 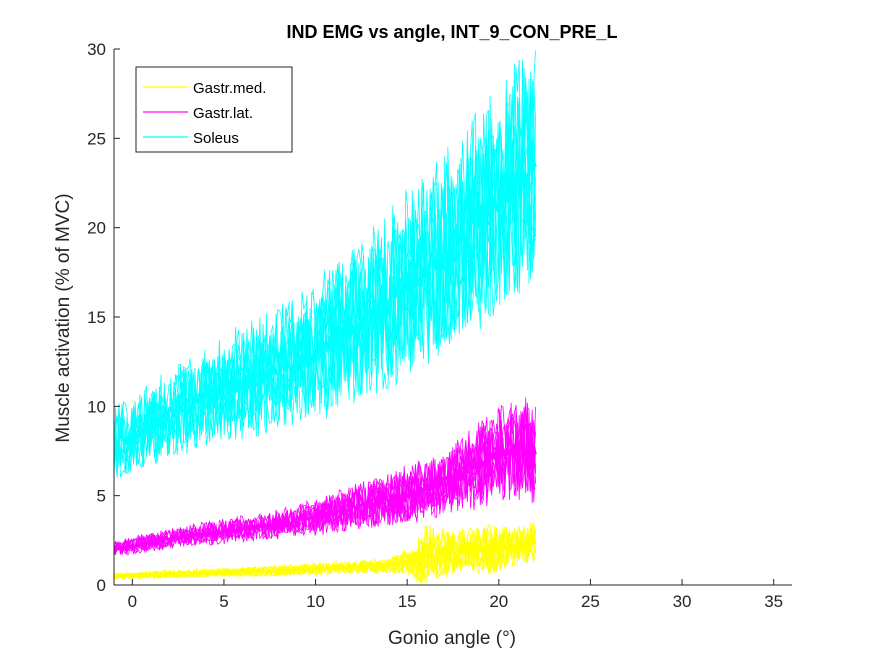 I want to click on y-tick-label: 15, so click(x=96, y=317).